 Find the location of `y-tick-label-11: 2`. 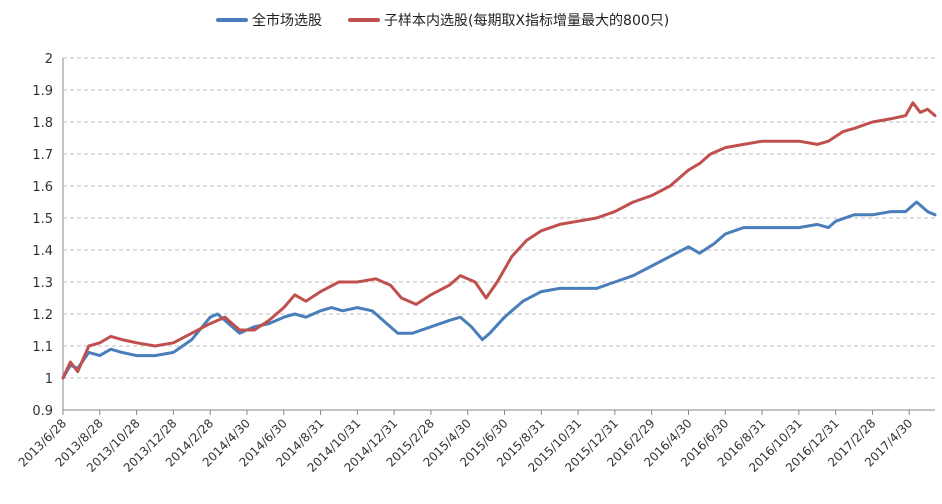

y-tick-label-11: 2 is located at coordinates (49, 59).